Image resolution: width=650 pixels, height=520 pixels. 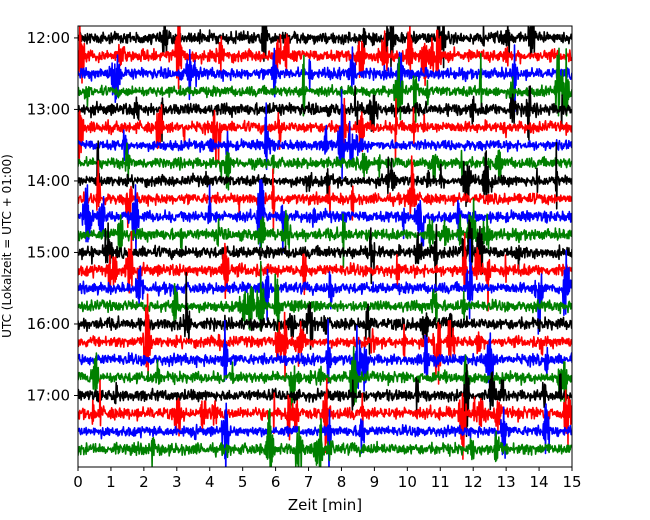 What do you see at coordinates (48, 252) in the screenshot?
I see `y-tick-label: 15:00` at bounding box center [48, 252].